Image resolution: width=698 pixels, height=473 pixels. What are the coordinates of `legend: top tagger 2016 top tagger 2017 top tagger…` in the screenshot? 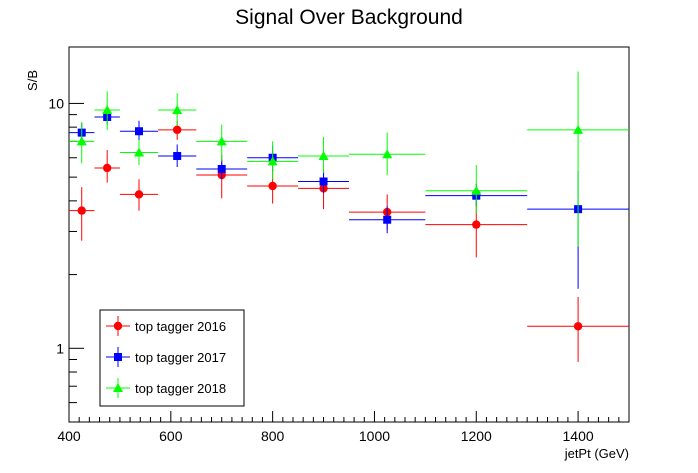 It's located at (172, 358).